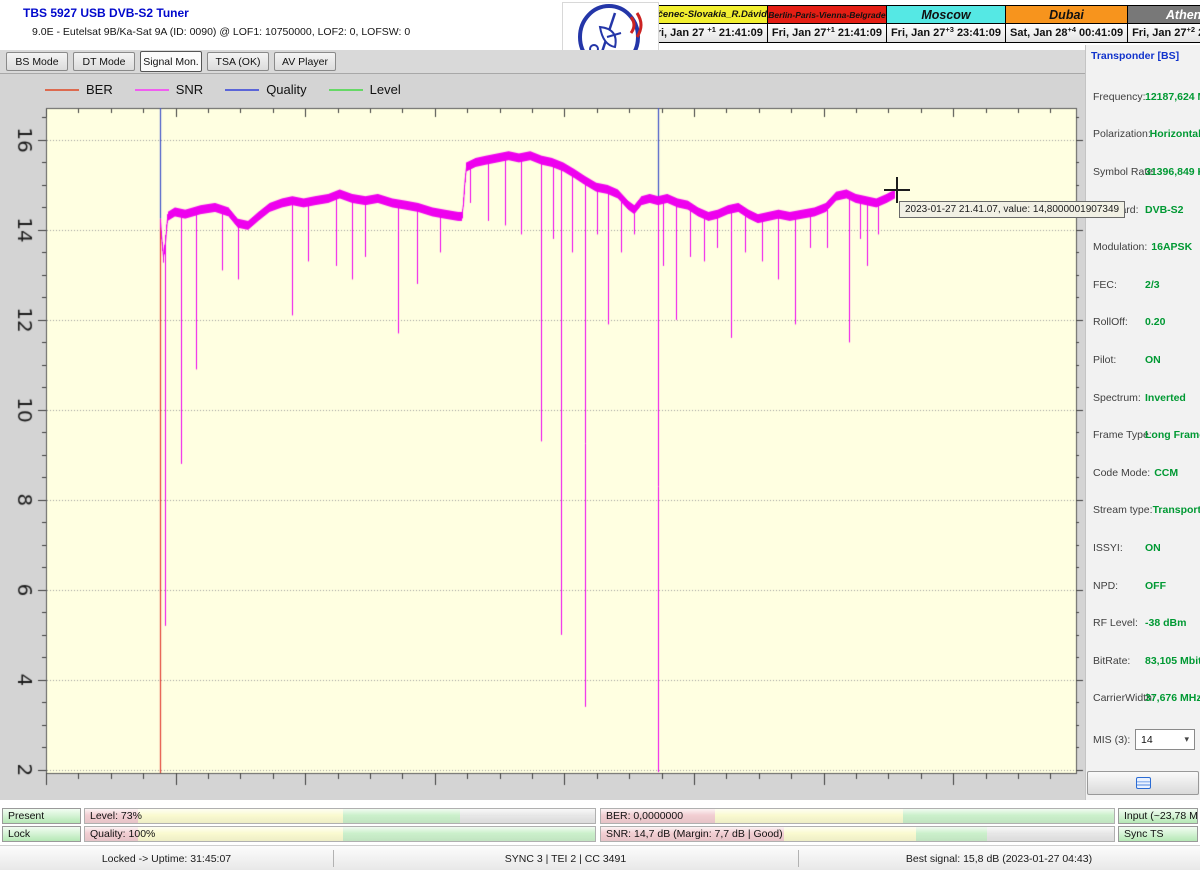 The image size is (1200, 870). Describe the element at coordinates (945, 24) in the screenshot. I see `clock-moscow: Moscow Fri, Jan 27 +3 23:41:09` at that location.